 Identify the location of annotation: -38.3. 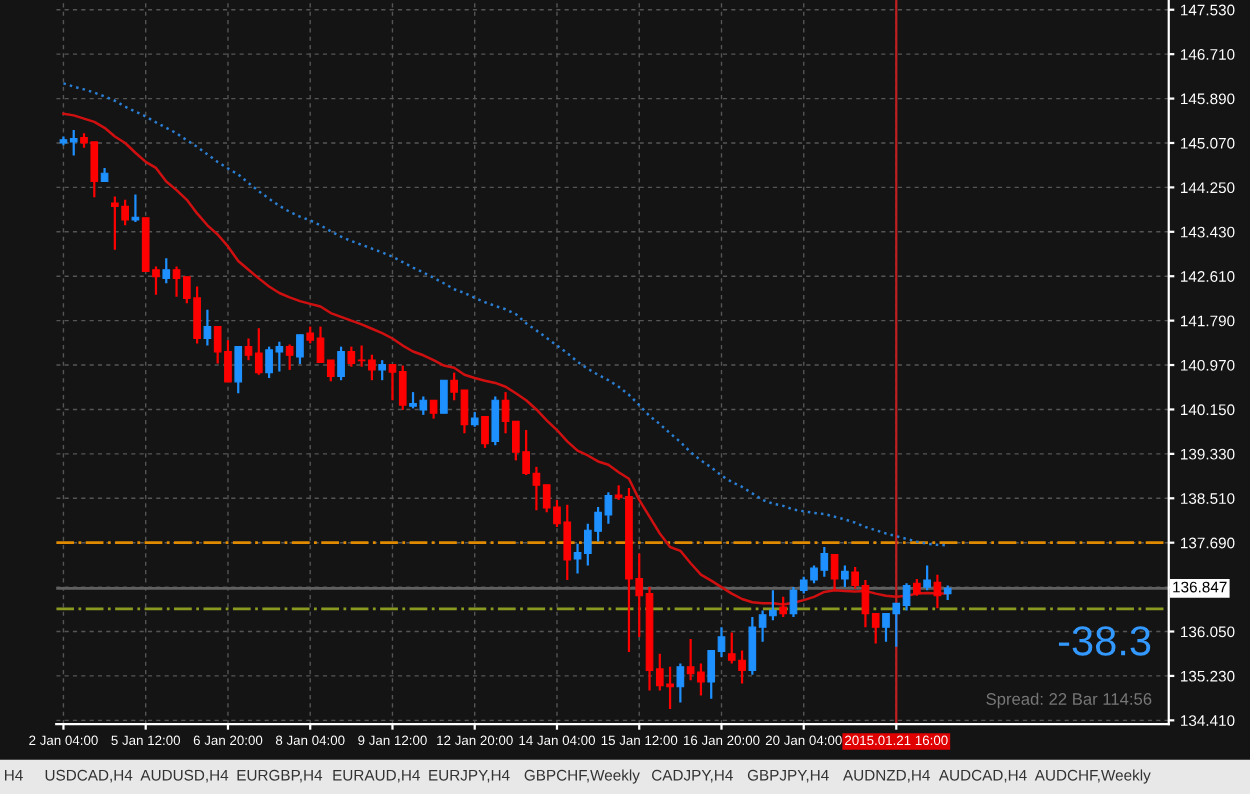
(1104, 641).